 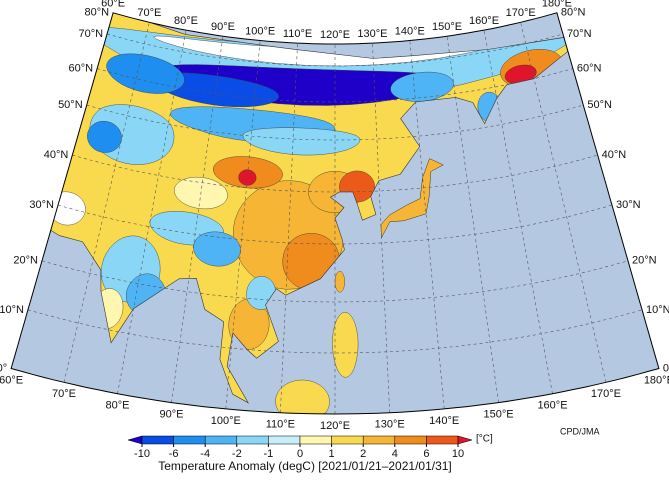 I want to click on colorbar-unit: [°C], so click(x=484, y=439).